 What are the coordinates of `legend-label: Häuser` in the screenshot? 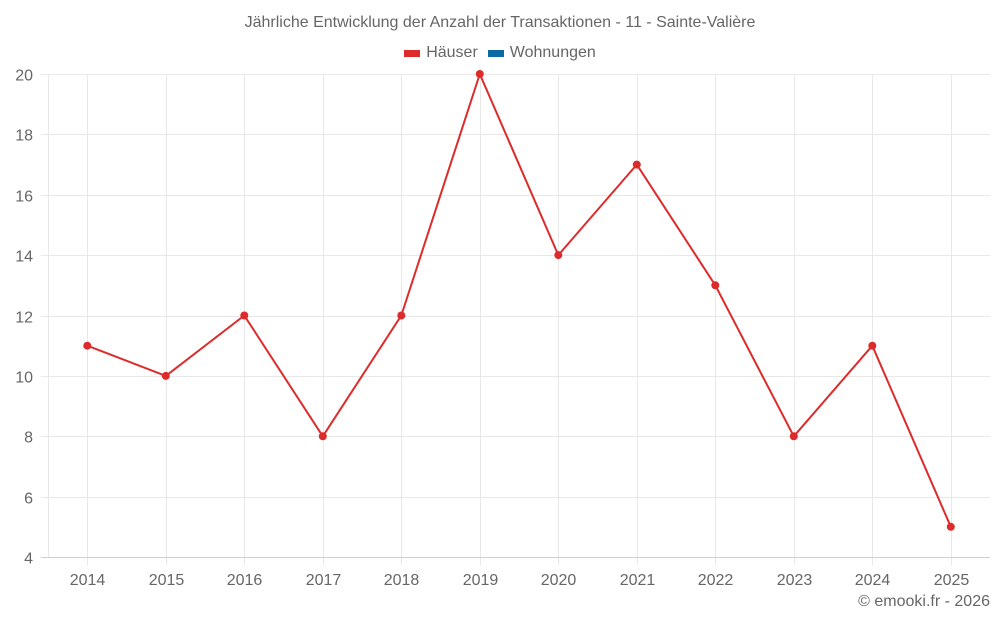 It's located at (452, 52).